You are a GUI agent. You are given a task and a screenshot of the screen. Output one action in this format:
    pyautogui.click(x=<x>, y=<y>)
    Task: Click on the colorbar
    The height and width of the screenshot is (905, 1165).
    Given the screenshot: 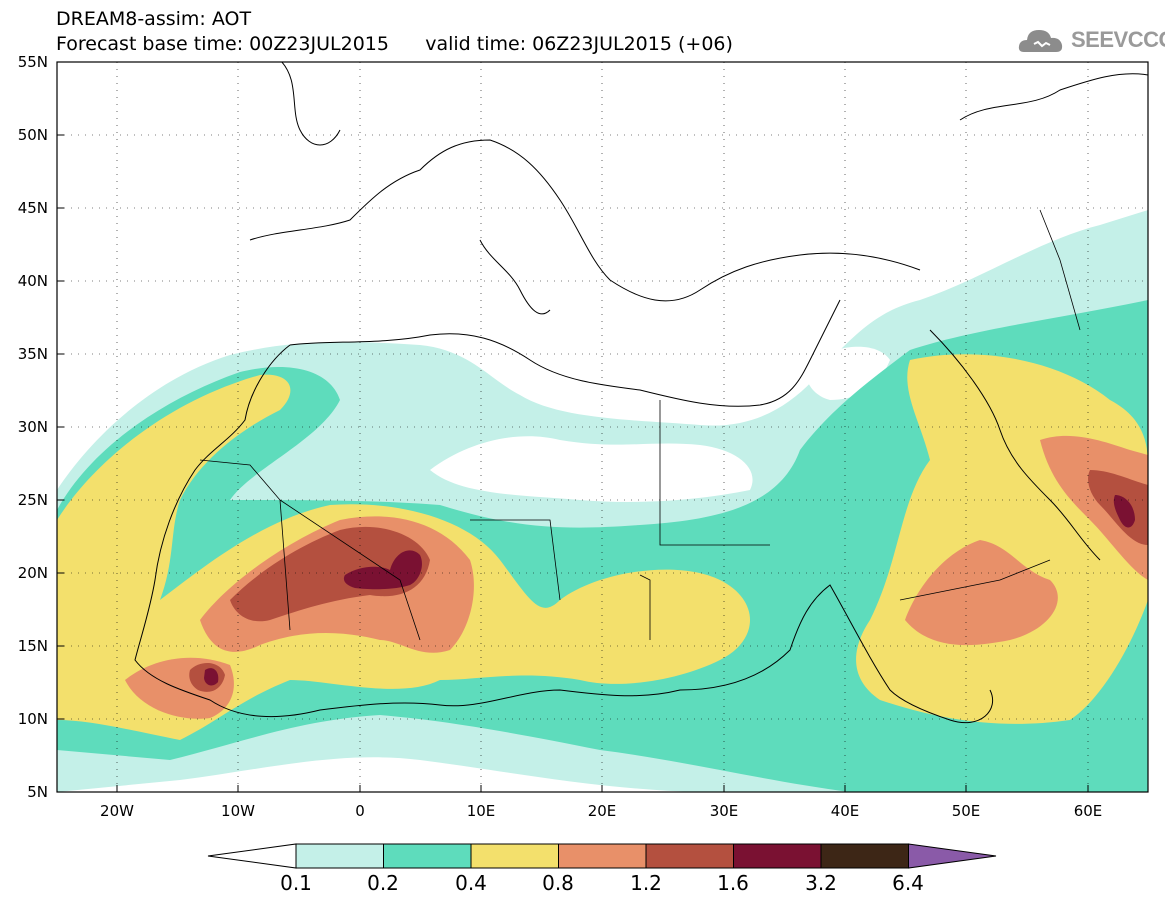 What is the action you would take?
    pyautogui.click(x=602, y=856)
    